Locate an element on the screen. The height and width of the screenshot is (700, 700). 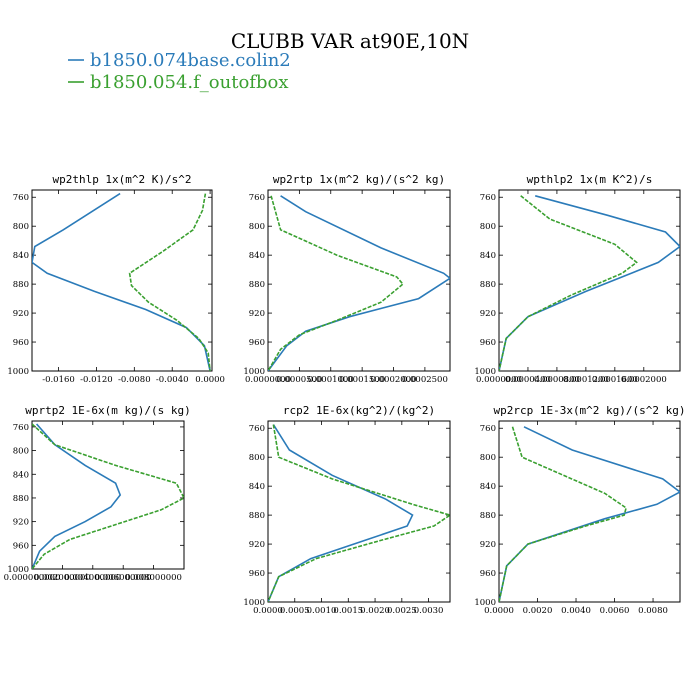
x-tick-label-4-4: 0.0020 is located at coordinates (375, 611).